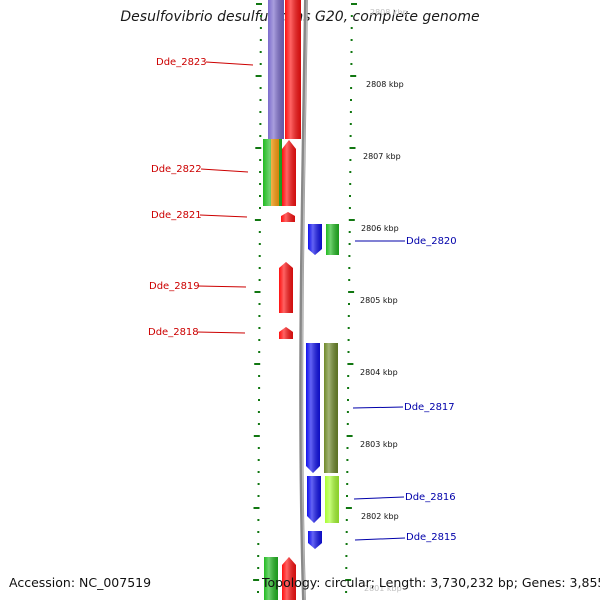 This screenshot has width=600, height=600. Describe the element at coordinates (389, 12) in the screenshot. I see `kbp-label: 2808 kbp` at that location.